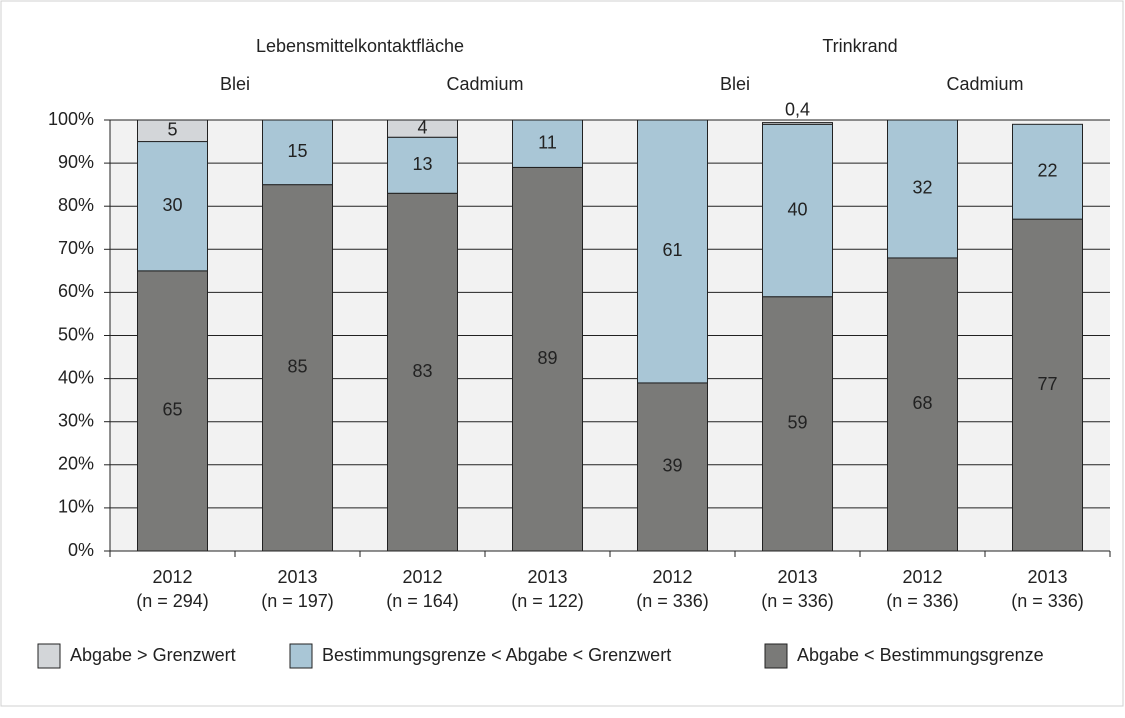 Image resolution: width=1125 pixels, height=718 pixels. I want to click on x-tick-label: (n = 164), so click(422, 601).